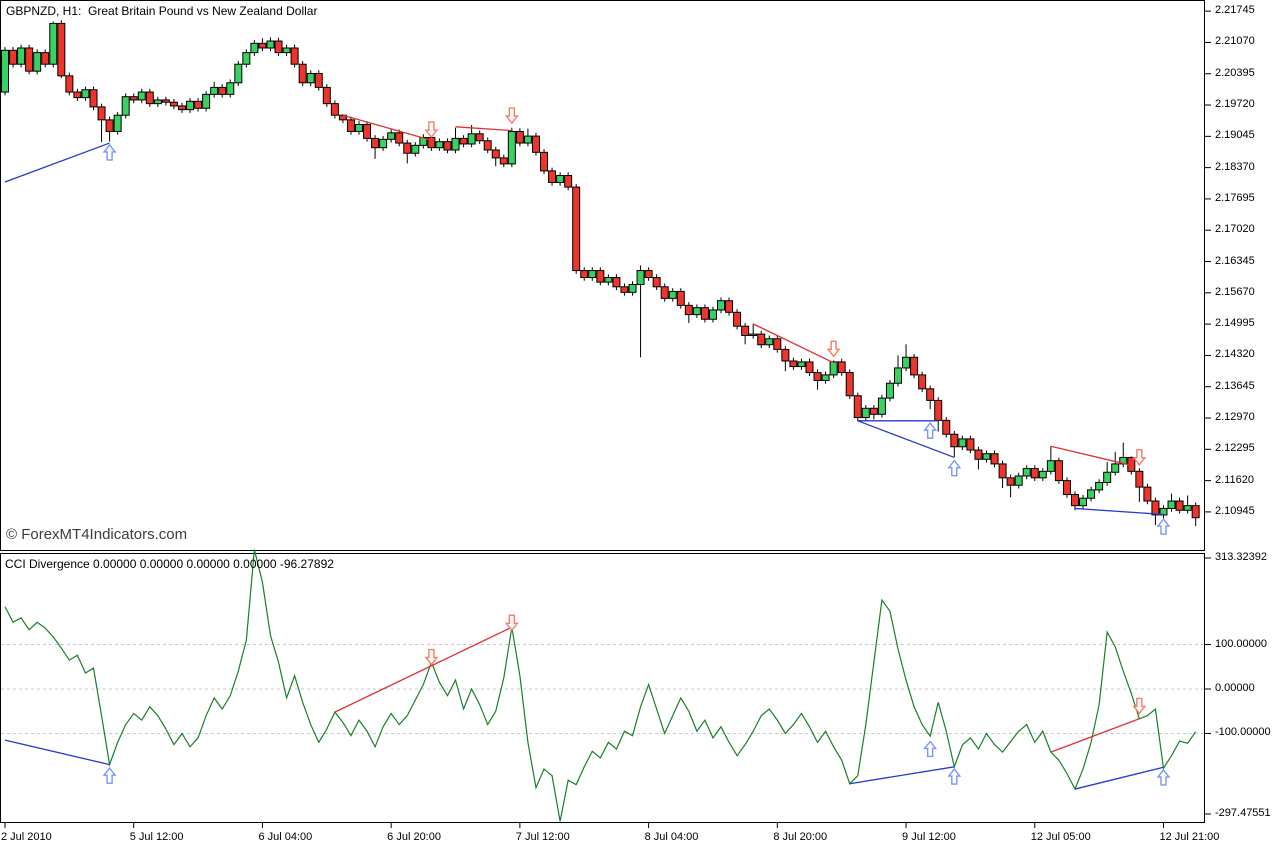 Image resolution: width=1276 pixels, height=848 pixels. I want to click on price-axis-label: 2.12970, so click(1235, 417).